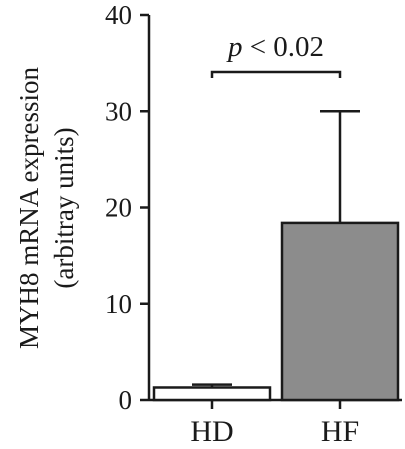 Image resolution: width=405 pixels, height=449 pixels. Describe the element at coordinates (118, 304) in the screenshot. I see `y-tick-label-1: 10` at that location.